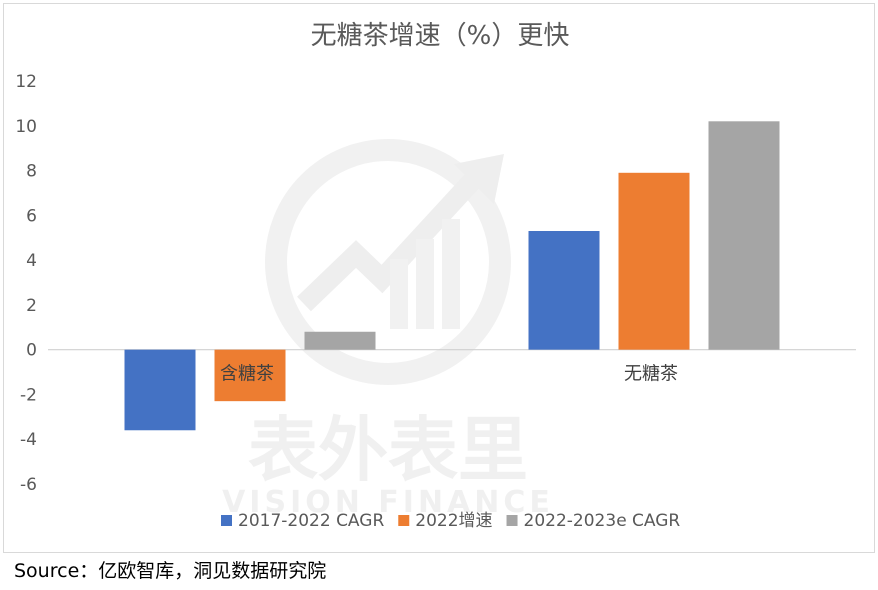  What do you see at coordinates (602, 521) in the screenshot?
I see `legend-label: 2022-2023e CAGR` at bounding box center [602, 521].